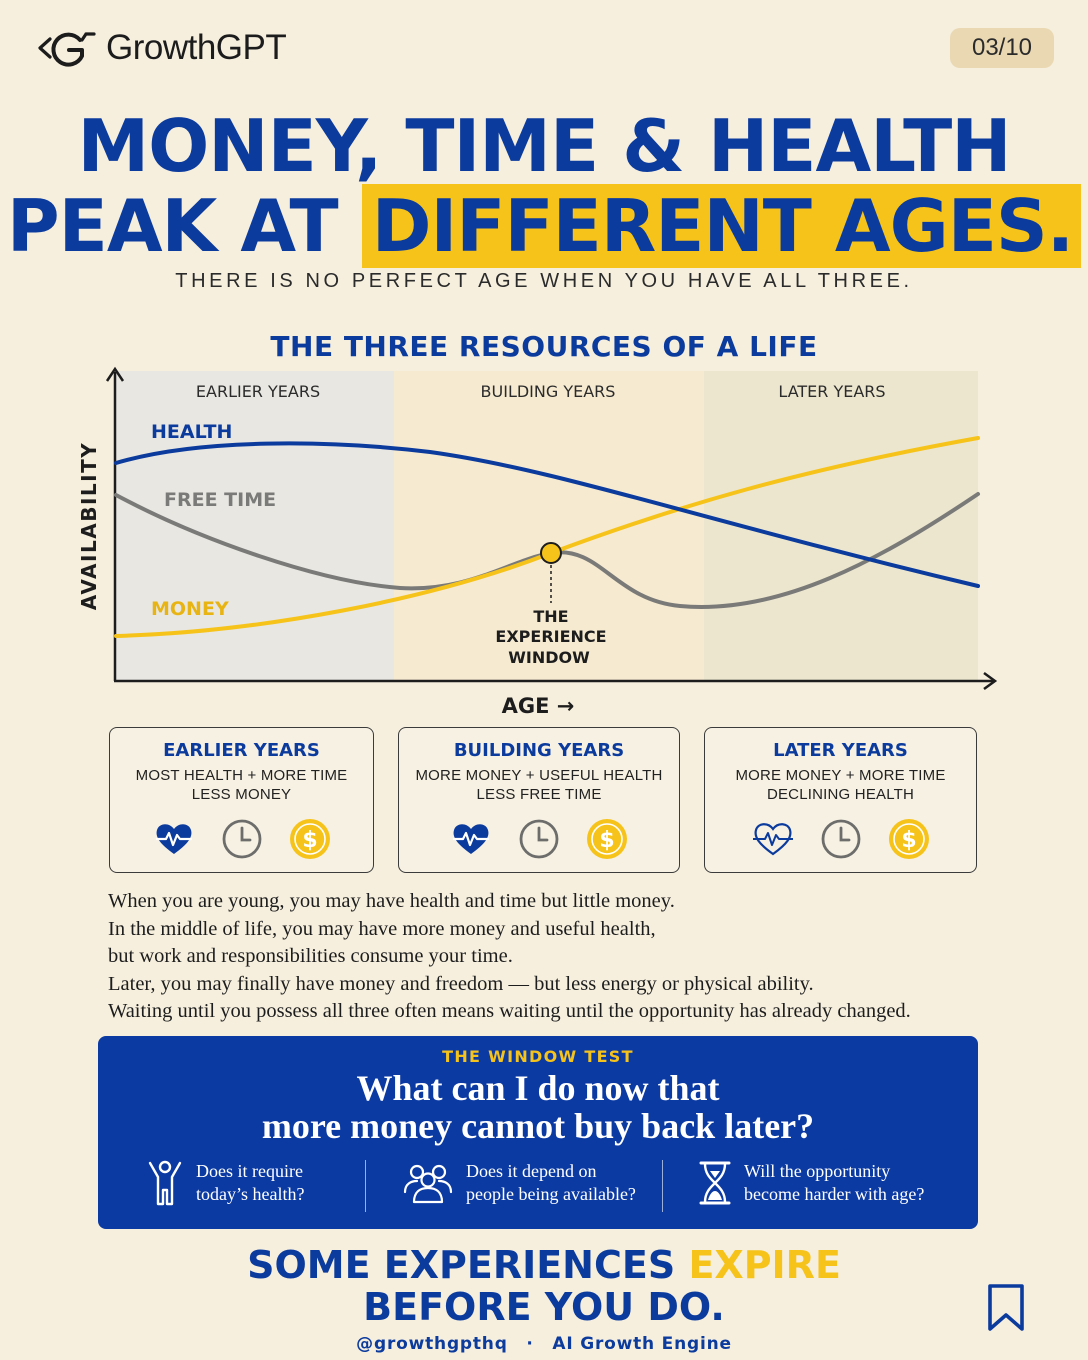 The height and width of the screenshot is (1360, 1088). I want to click on bookmark-icon, so click(1006, 1308).